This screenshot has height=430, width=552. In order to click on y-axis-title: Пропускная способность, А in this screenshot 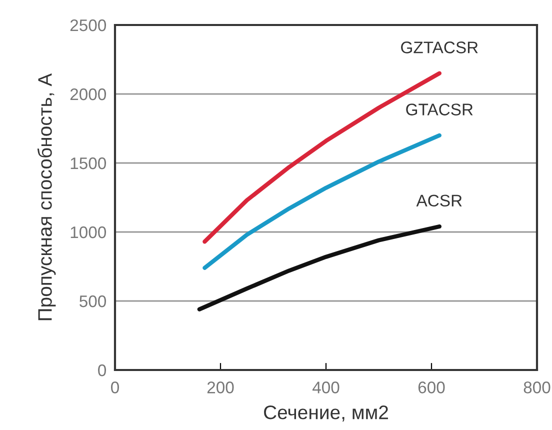, I will do `click(46, 196)`.